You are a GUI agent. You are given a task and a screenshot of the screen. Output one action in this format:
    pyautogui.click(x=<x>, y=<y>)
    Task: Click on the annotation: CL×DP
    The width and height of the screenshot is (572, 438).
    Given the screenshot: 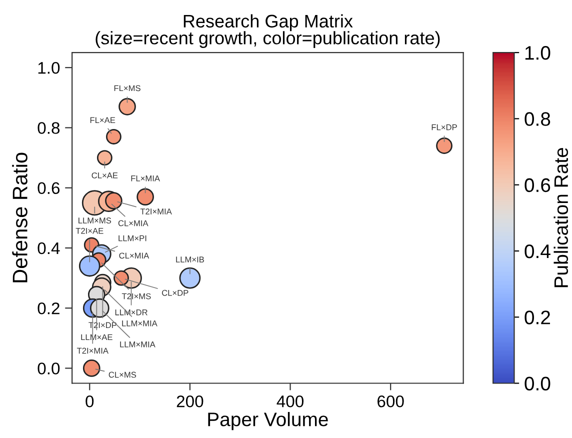 What is the action you would take?
    pyautogui.click(x=175, y=293)
    